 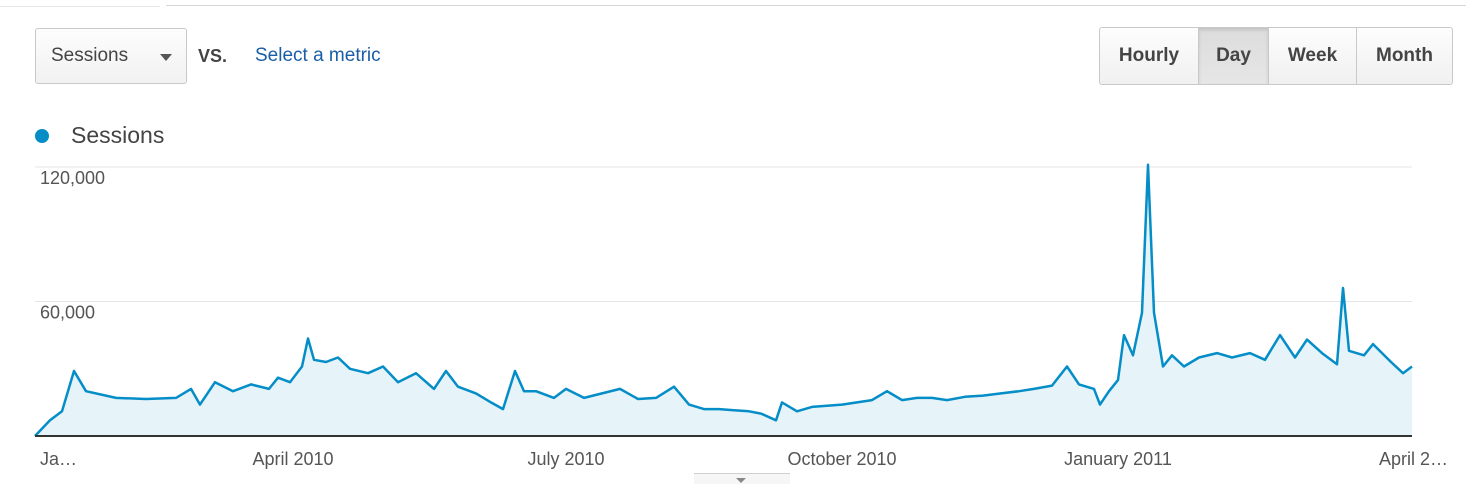 I want to click on granularity-week-label: Week, so click(x=1312, y=55).